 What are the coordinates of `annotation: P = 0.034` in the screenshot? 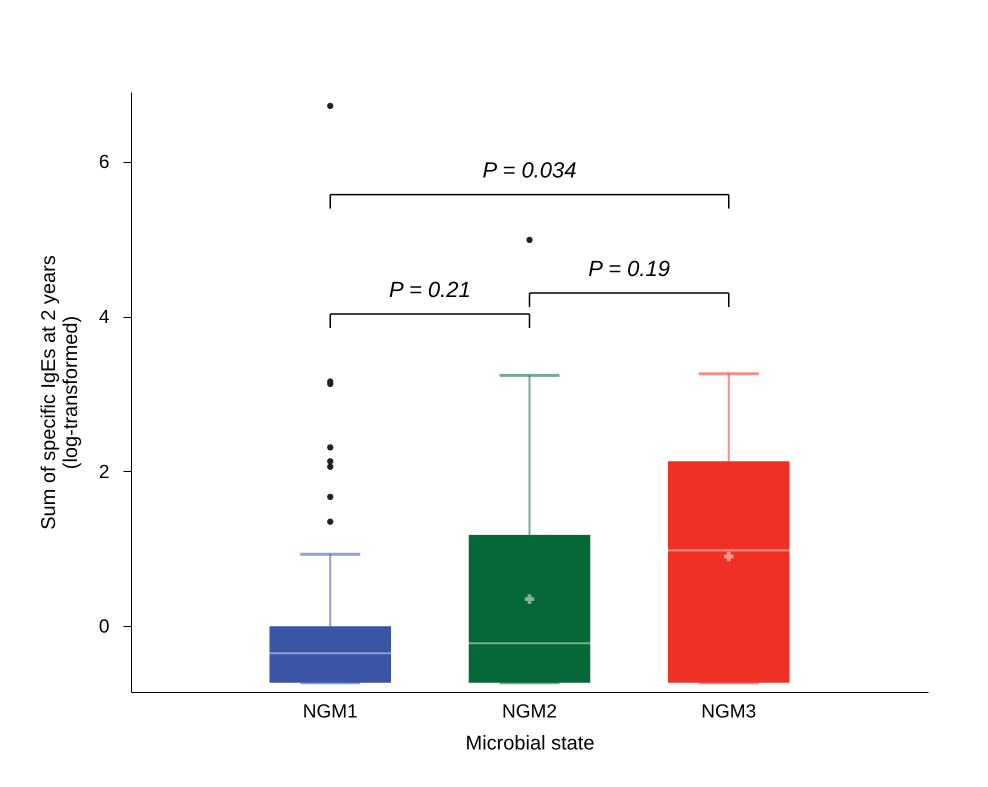 It's located at (529, 170).